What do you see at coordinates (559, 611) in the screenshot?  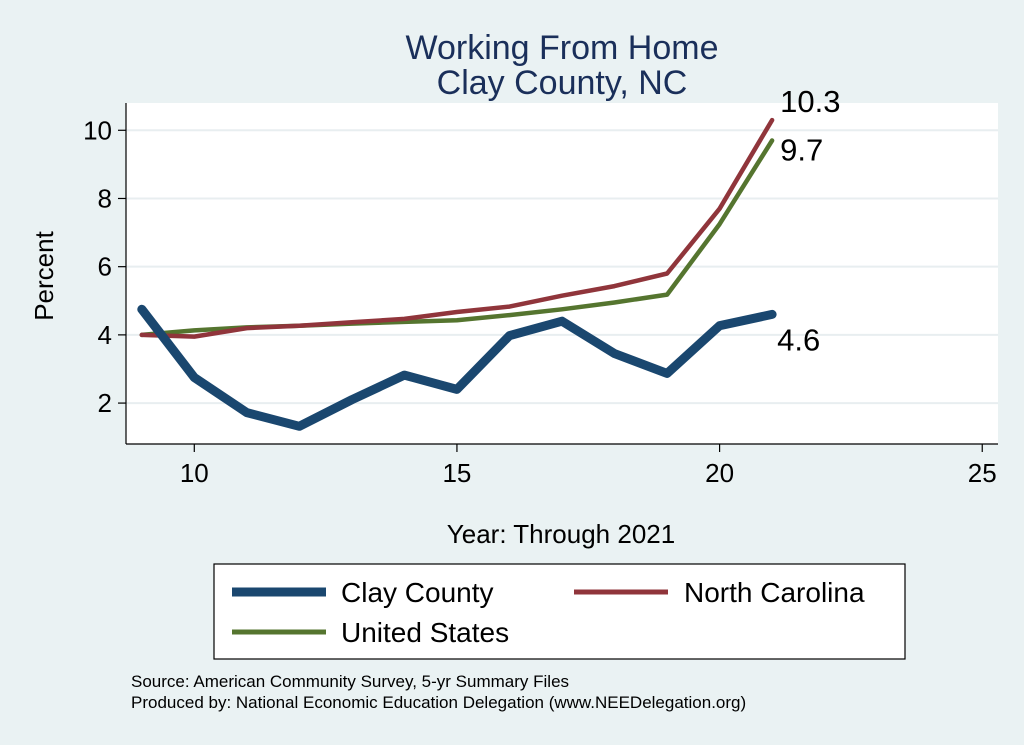 I see `legend-box` at bounding box center [559, 611].